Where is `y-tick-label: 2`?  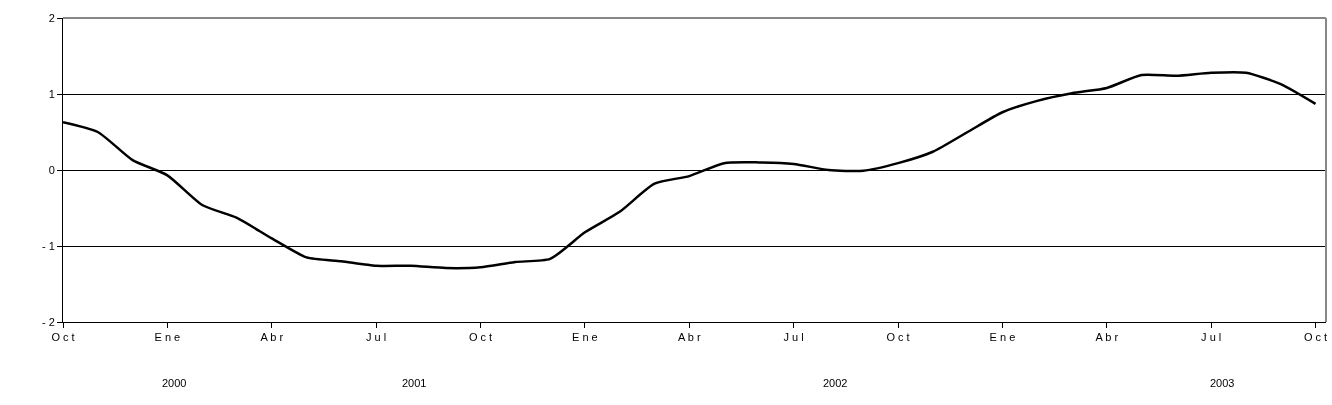 y-tick-label: 2 is located at coordinates (51, 17).